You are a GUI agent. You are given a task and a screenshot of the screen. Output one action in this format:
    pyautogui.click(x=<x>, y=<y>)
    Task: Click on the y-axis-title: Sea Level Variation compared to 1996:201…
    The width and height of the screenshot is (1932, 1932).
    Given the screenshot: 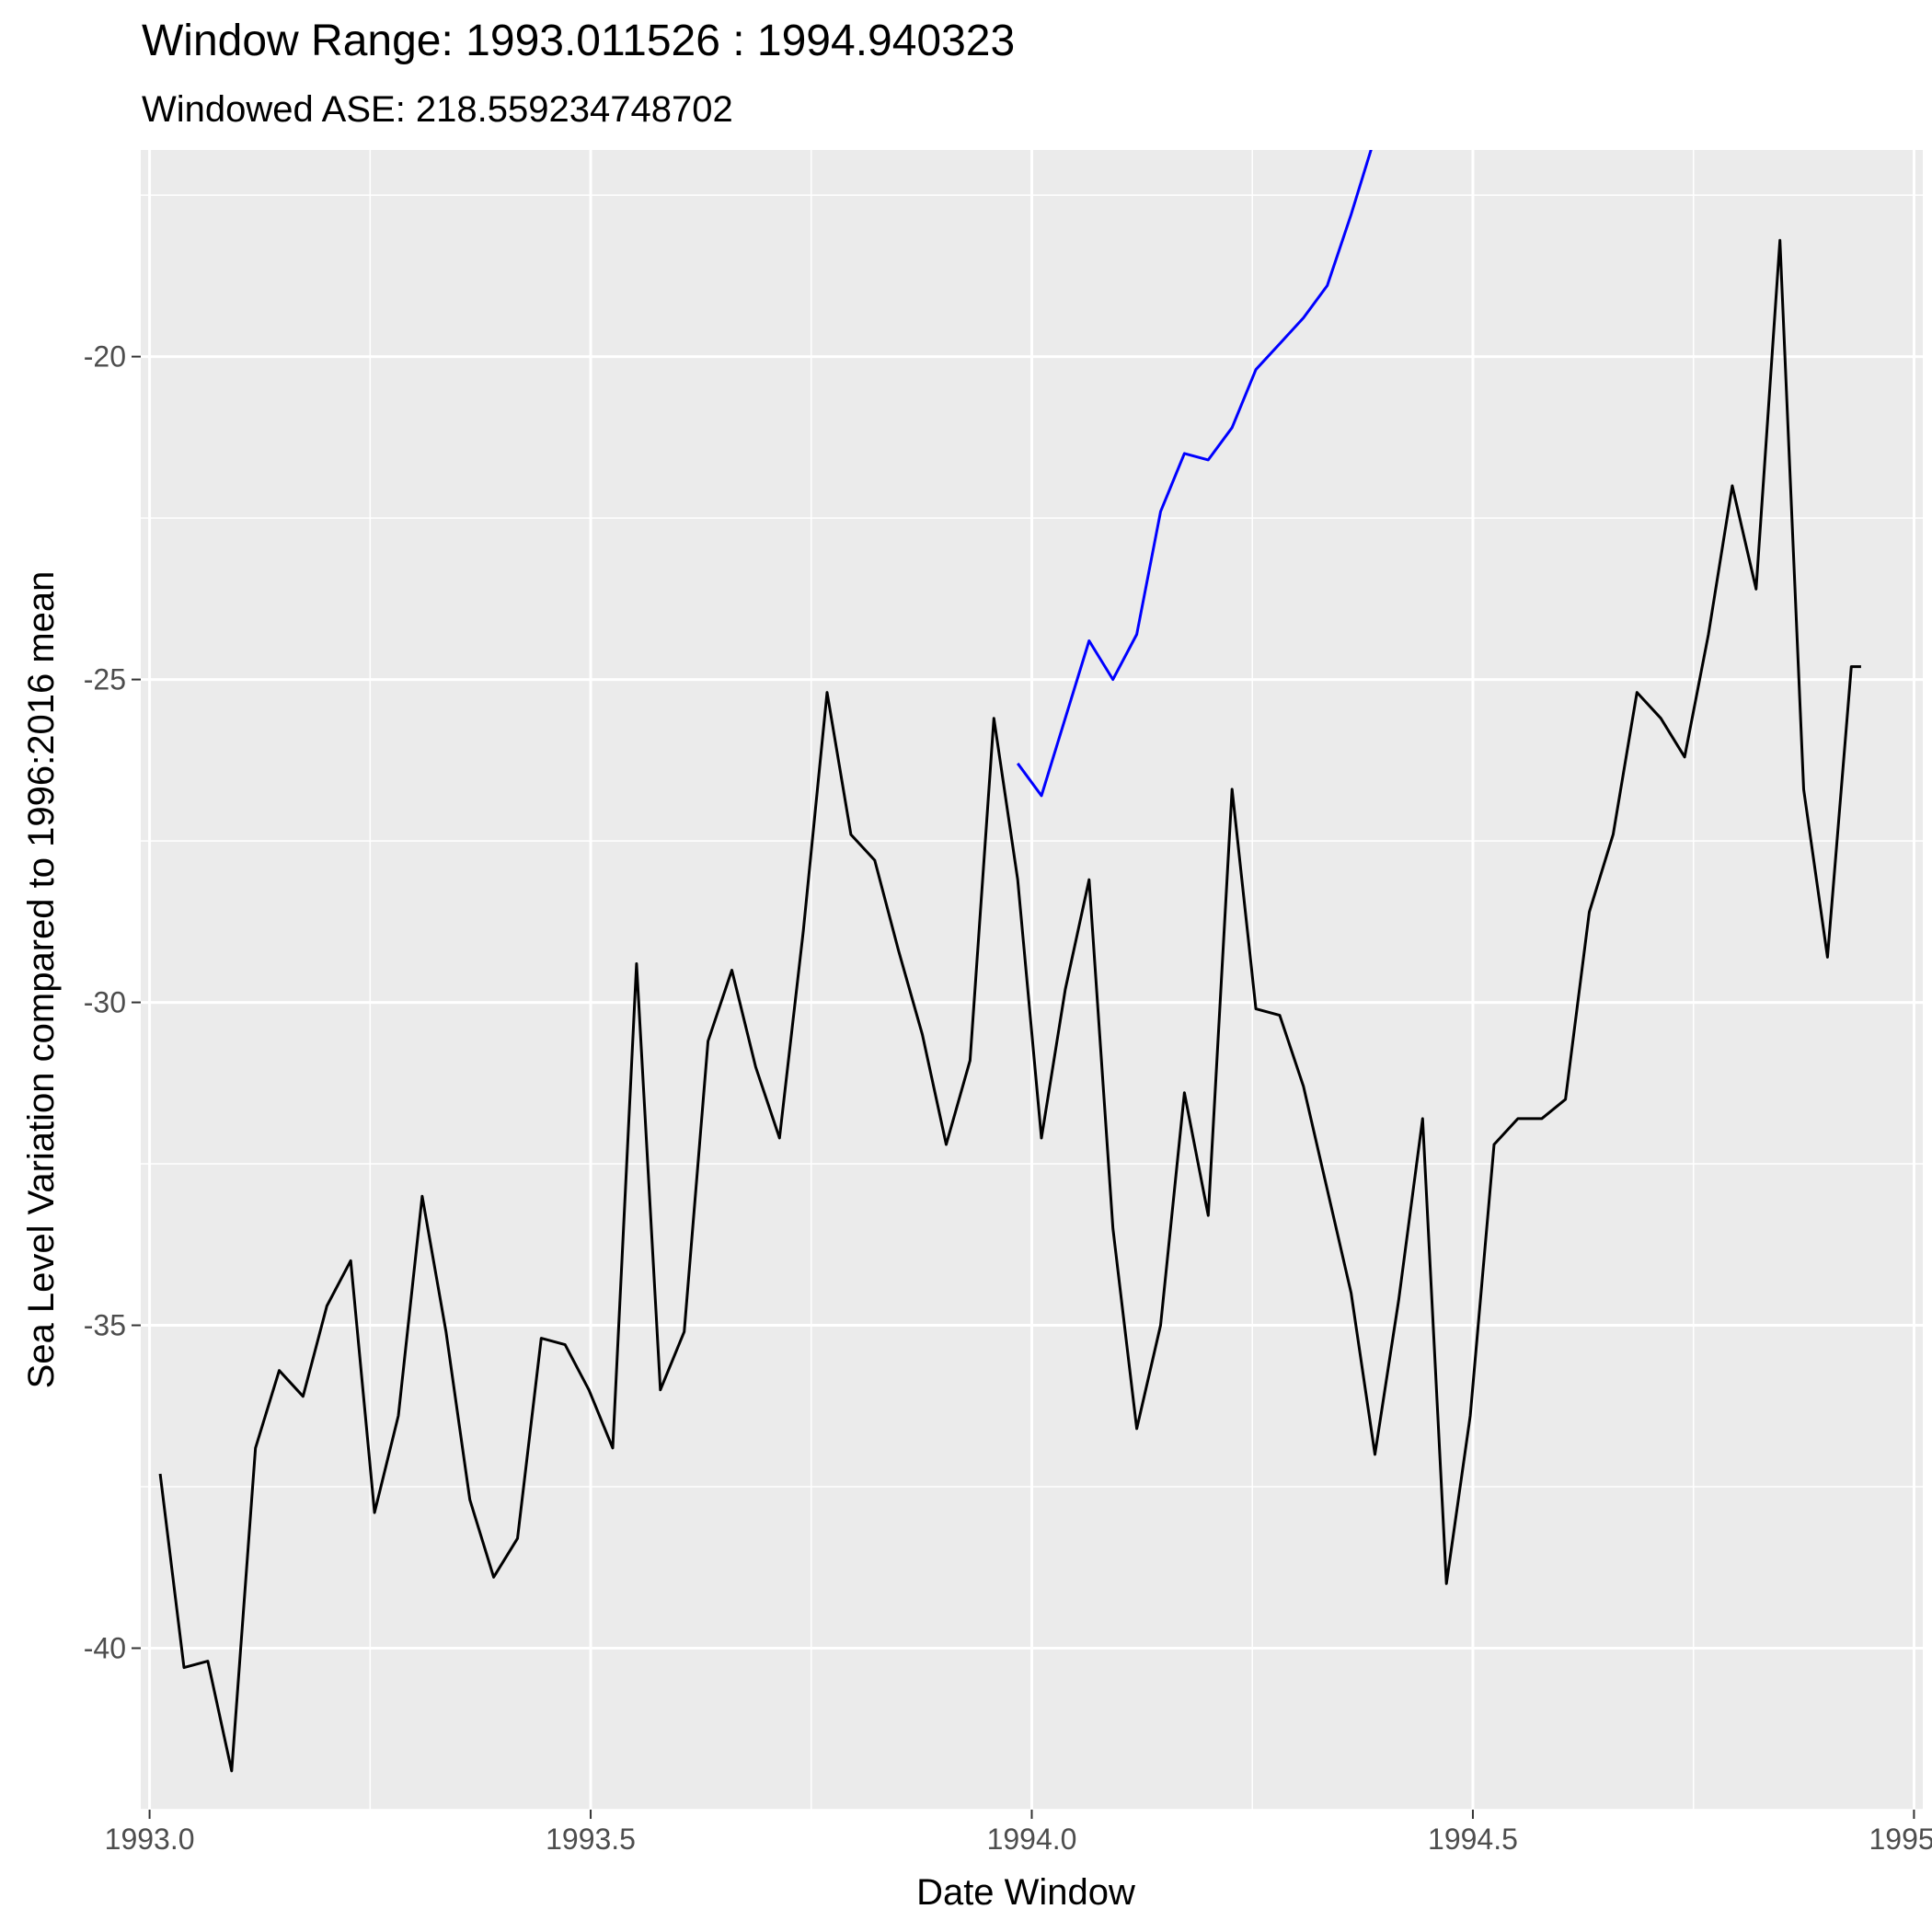 What is the action you would take?
    pyautogui.click(x=41, y=980)
    